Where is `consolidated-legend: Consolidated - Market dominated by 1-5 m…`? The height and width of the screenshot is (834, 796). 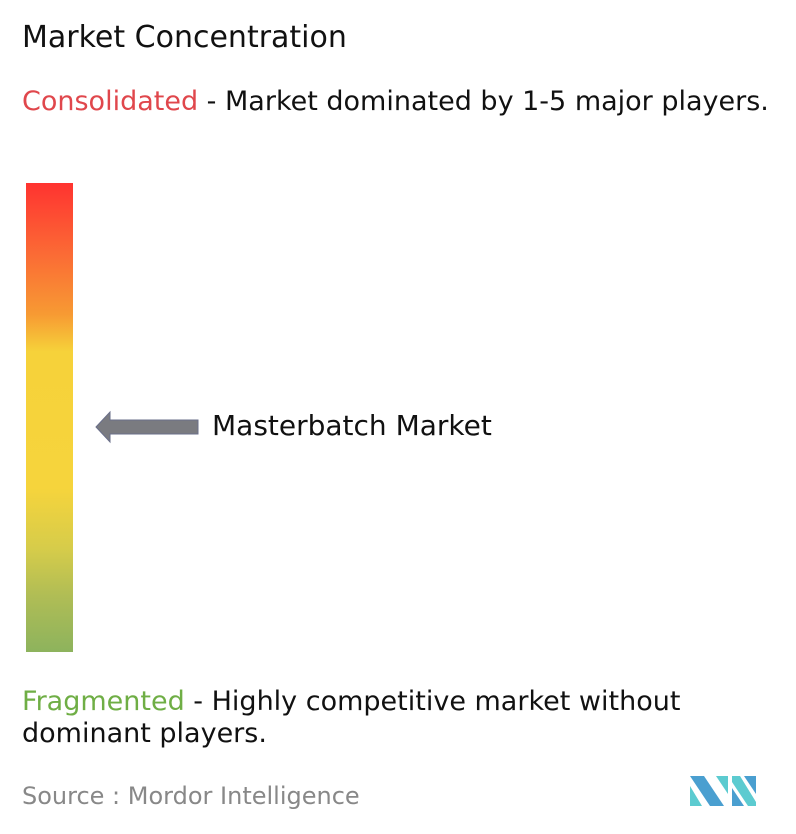 consolidated-legend: Consolidated - Market dominated by 1-5 m… is located at coordinates (407, 102).